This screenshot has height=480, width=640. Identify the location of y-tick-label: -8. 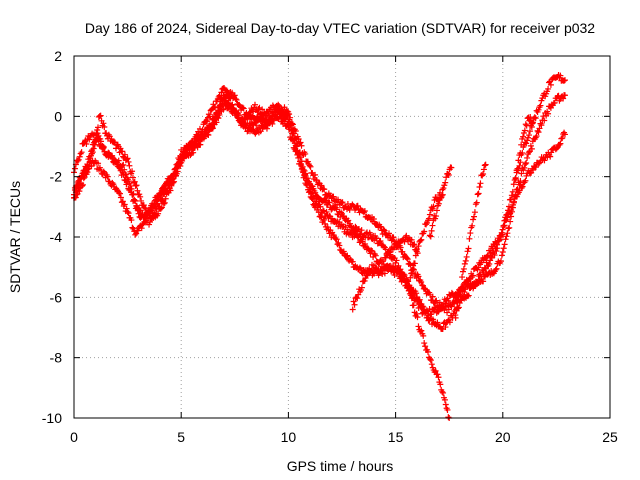
(56, 358).